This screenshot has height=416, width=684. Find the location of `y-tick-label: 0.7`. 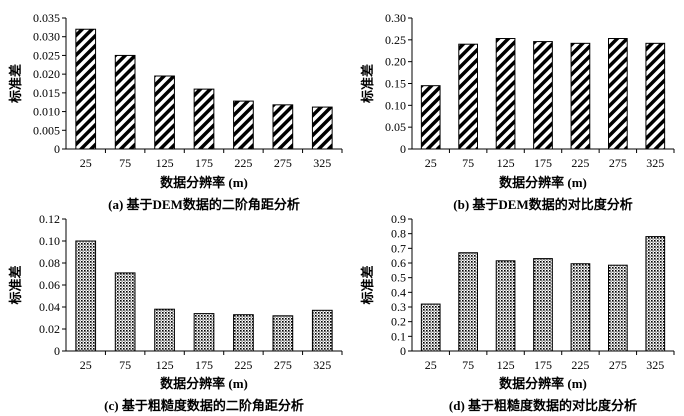

y-tick-label: 0.7 is located at coordinates (398, 248).